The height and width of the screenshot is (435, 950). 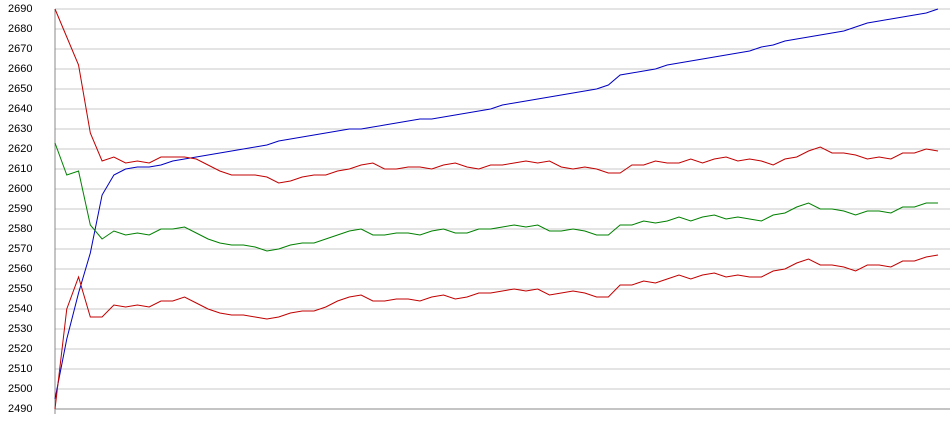 I want to click on y-tick-label: 2610, so click(x=20, y=169).